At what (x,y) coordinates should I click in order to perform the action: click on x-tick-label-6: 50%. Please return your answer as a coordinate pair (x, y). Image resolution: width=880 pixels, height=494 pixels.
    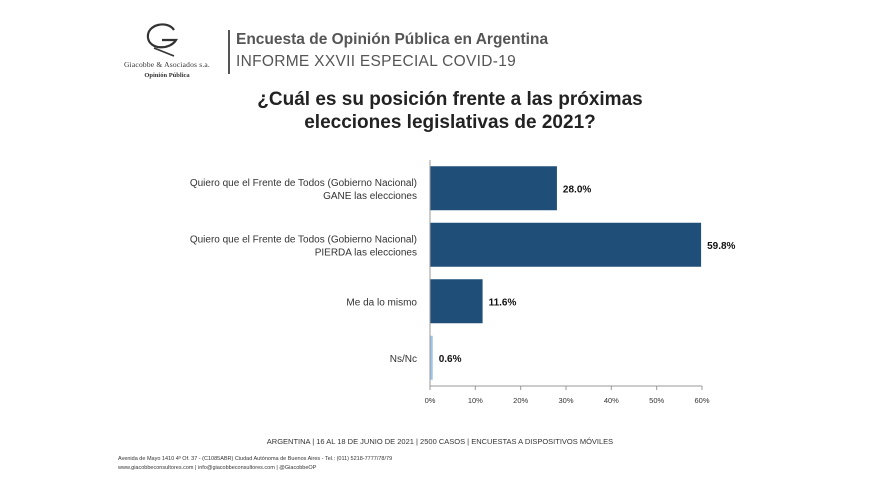
    Looking at the image, I should click on (656, 400).